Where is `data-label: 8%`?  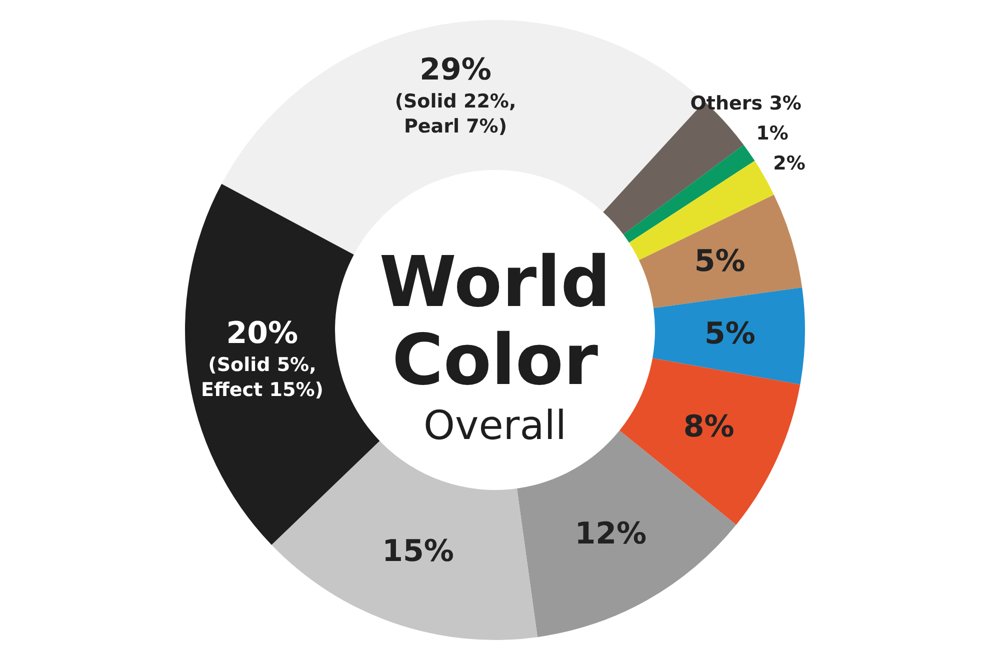 data-label: 8% is located at coordinates (708, 427).